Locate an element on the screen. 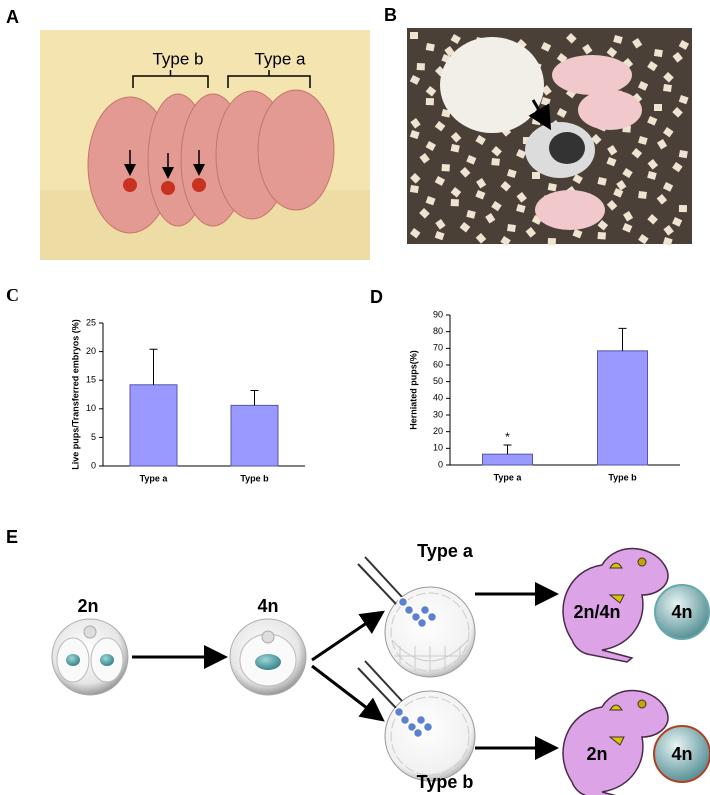 This screenshot has width=710, height=795. y-tick-label: 80 is located at coordinates (438, 331).